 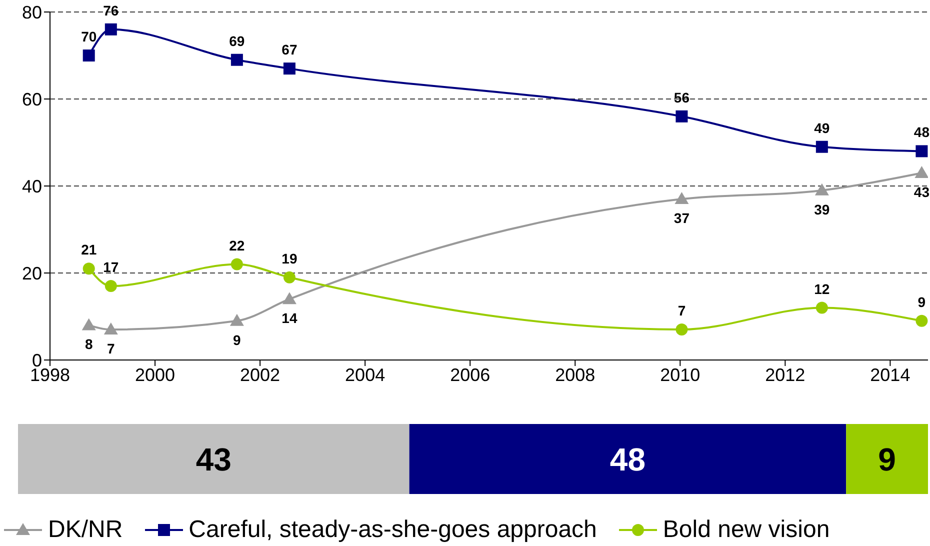 I want to click on legend-label: DK/NR, so click(x=85, y=530).